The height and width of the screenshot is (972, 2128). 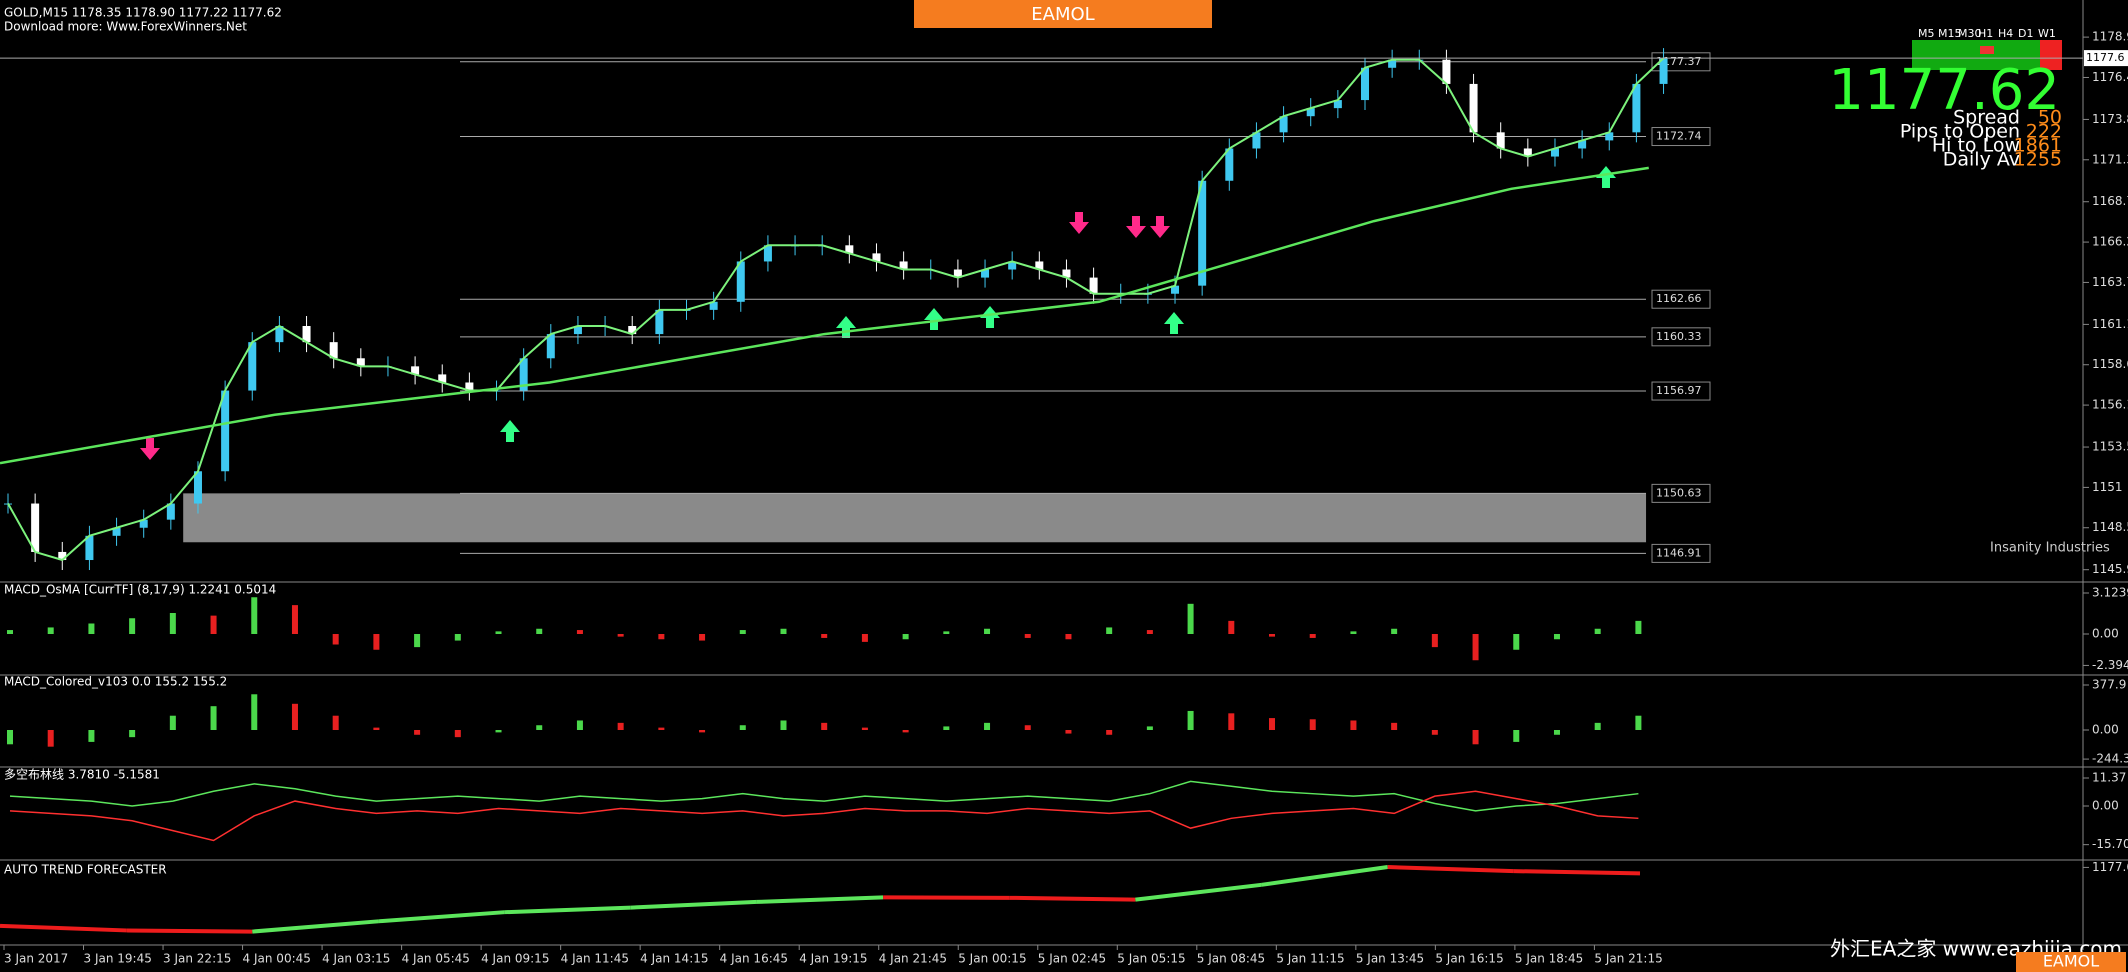 What do you see at coordinates (992, 959) in the screenshot?
I see `x-tick-label: 5 Jan 00:15` at bounding box center [992, 959].